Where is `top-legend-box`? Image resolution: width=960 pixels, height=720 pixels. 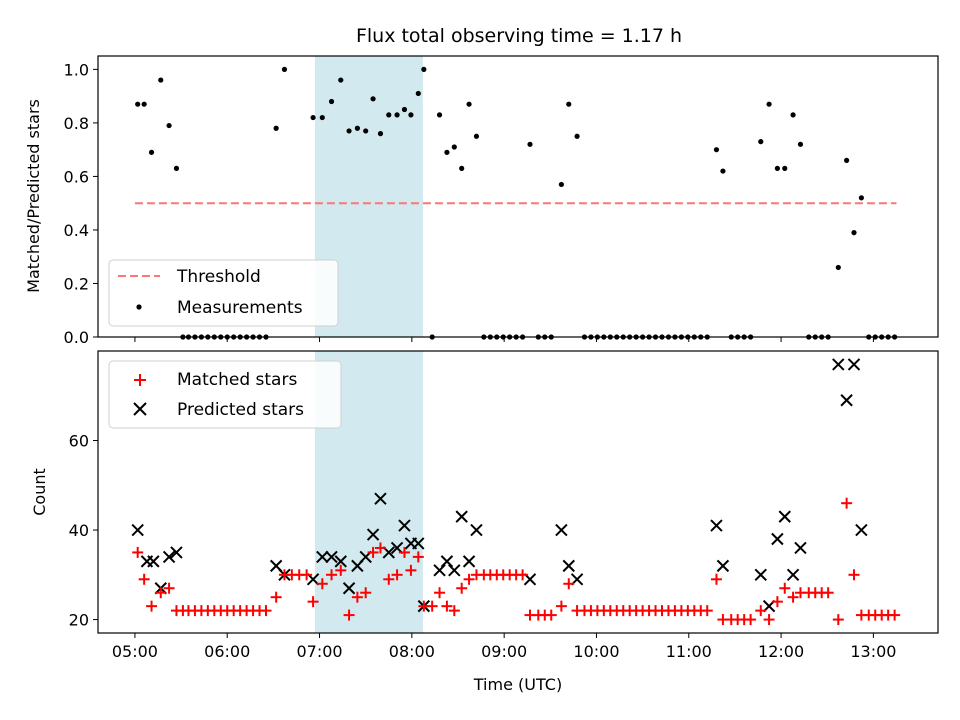
top-legend-box is located at coordinates (223, 293).